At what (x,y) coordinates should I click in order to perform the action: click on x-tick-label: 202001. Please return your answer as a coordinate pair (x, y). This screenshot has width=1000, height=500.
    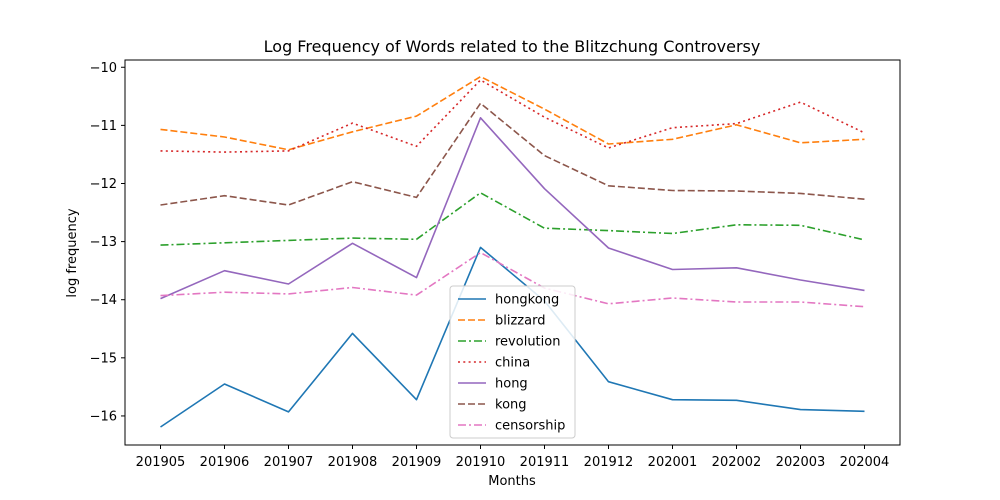
    Looking at the image, I should click on (673, 462).